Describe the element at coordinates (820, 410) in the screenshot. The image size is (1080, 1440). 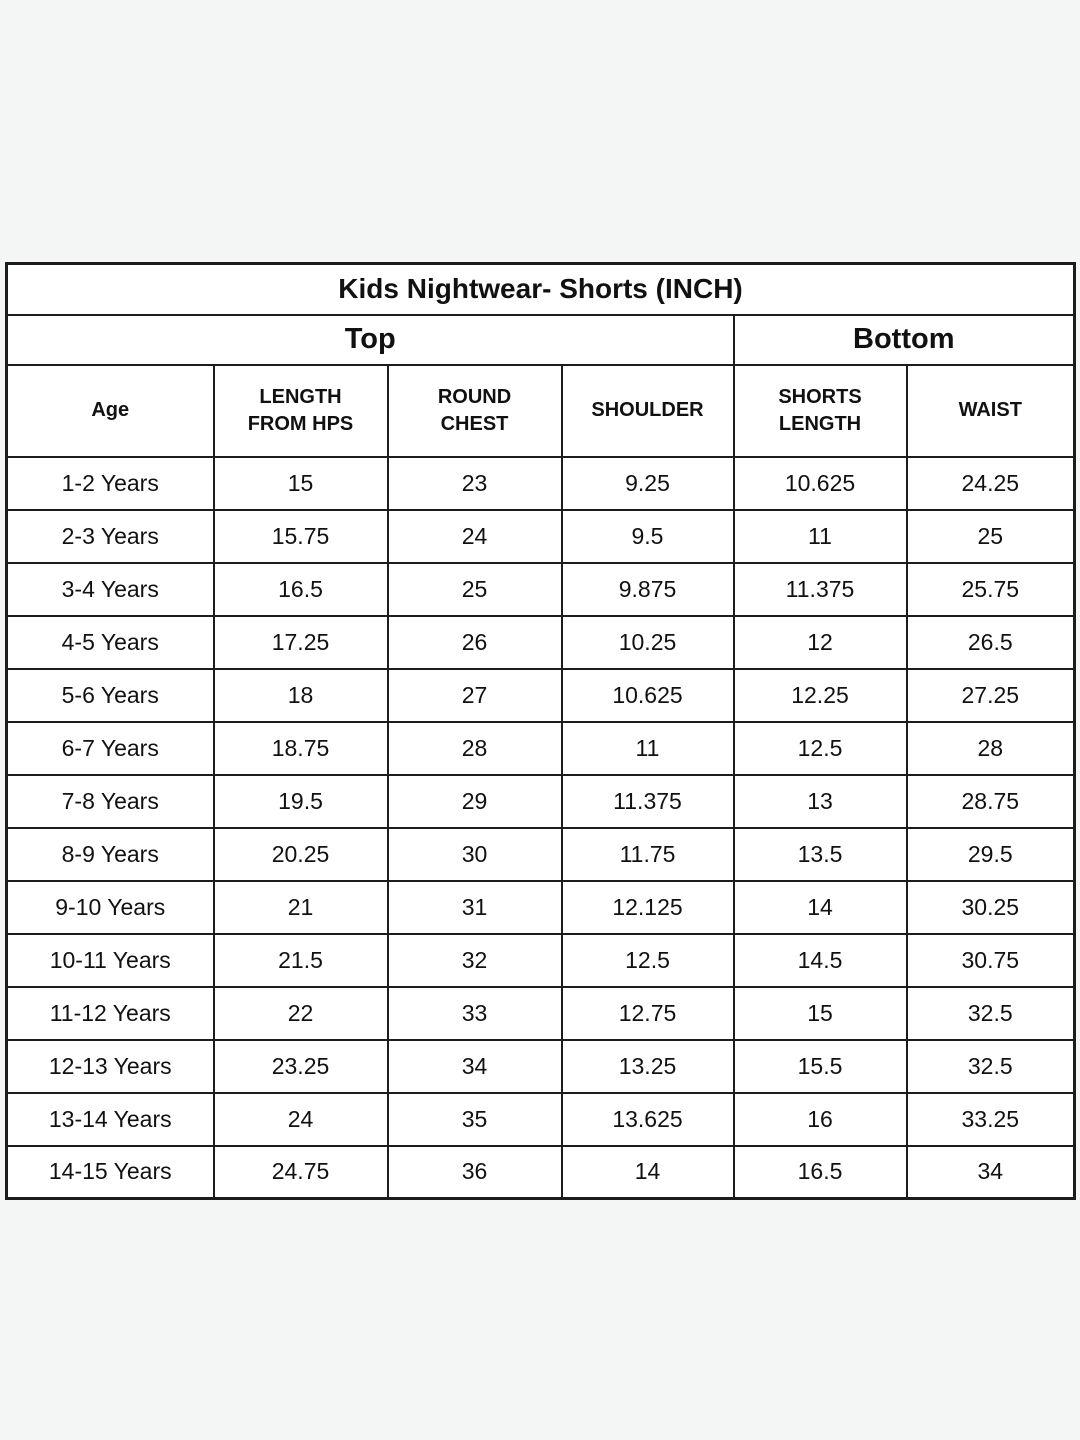
I see `column-header-shorts-length: SHORTS LENGTH` at that location.